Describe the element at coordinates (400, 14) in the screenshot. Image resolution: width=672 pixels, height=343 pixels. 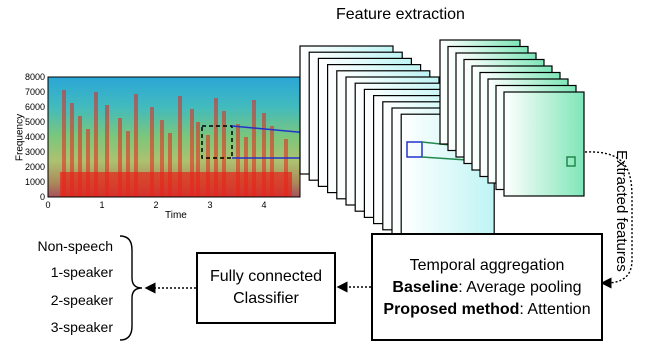
I see `diagram-title: Feature extraction` at that location.